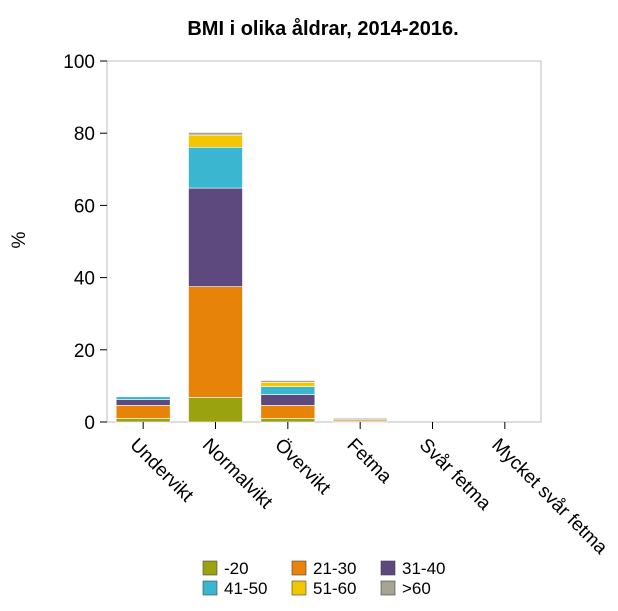 The height and width of the screenshot is (611, 618). I want to click on y-tick-label: 60, so click(84, 206).